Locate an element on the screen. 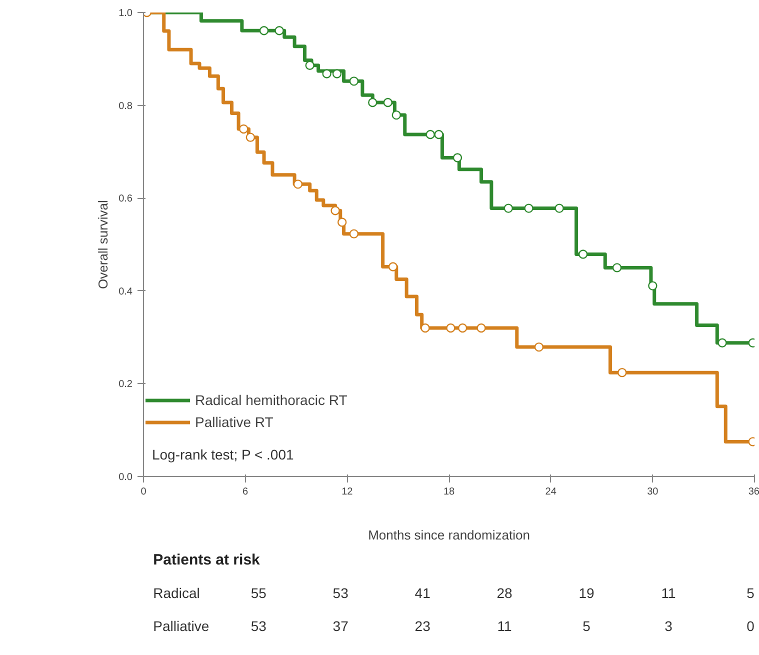 Image resolution: width=759 pixels, height=655 pixels. legend-label: Palliative RT is located at coordinates (234, 422).